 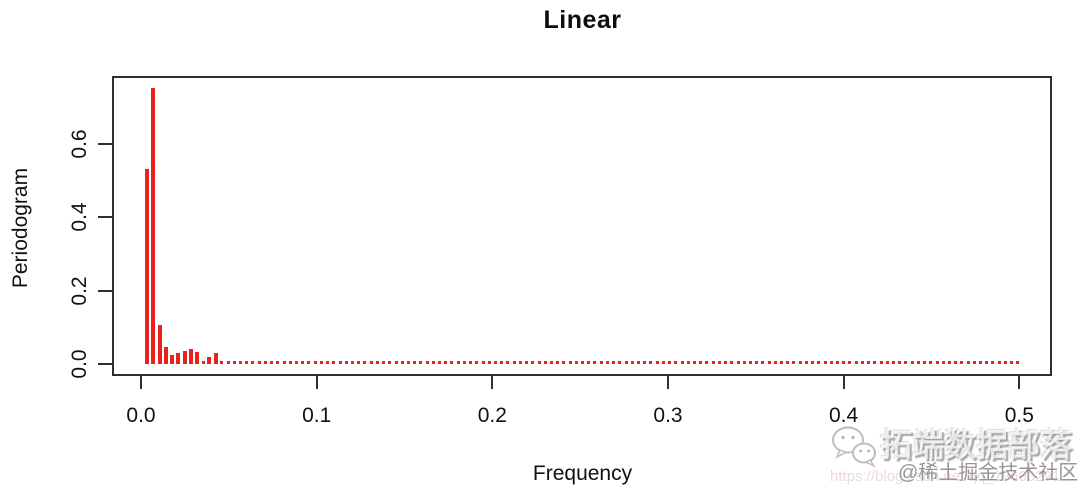 What do you see at coordinates (854, 447) in the screenshot?
I see `wechat-icon` at bounding box center [854, 447].